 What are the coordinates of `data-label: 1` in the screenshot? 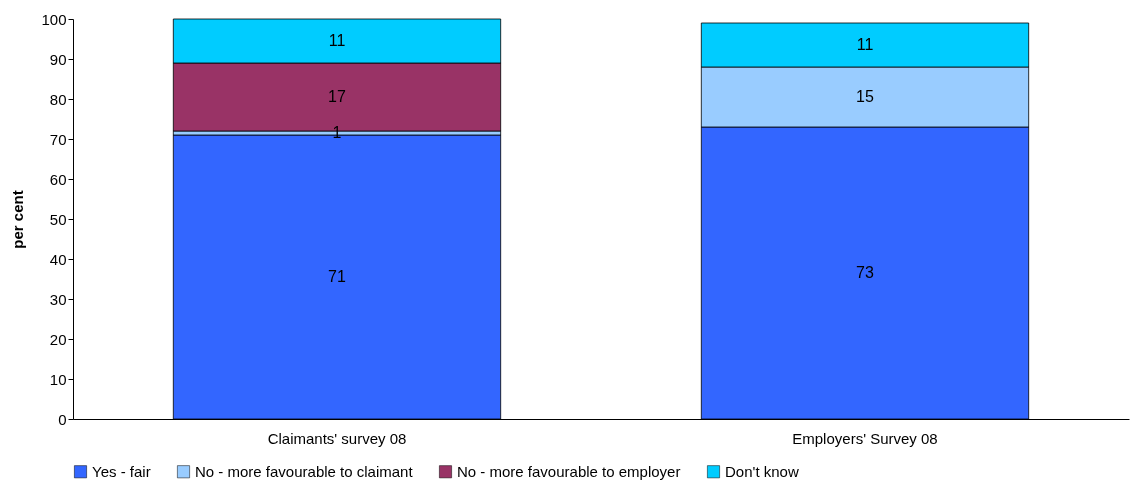 It's located at (337, 132).